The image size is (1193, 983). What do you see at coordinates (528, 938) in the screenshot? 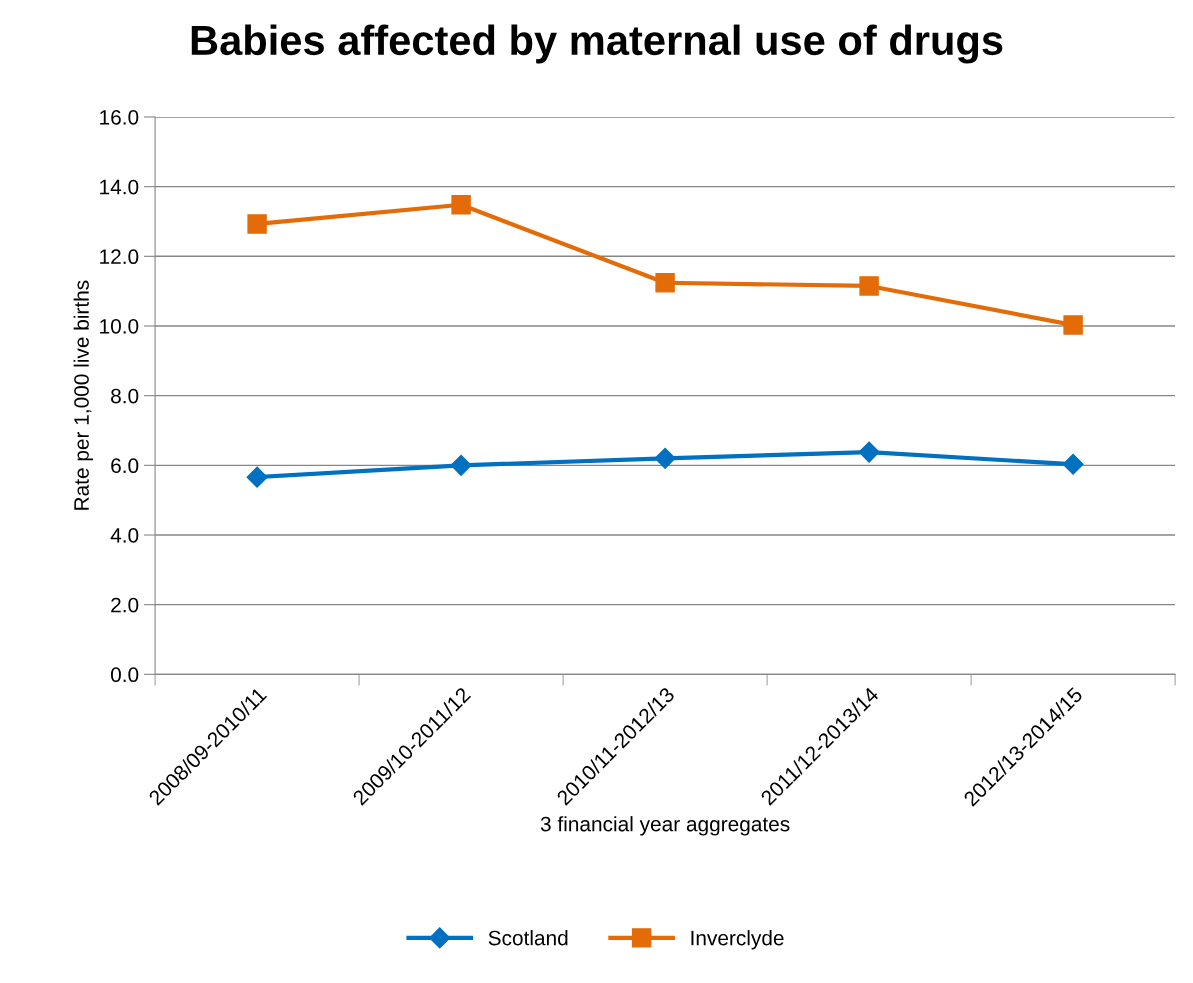
I see `legend-label: Scotland` at bounding box center [528, 938].